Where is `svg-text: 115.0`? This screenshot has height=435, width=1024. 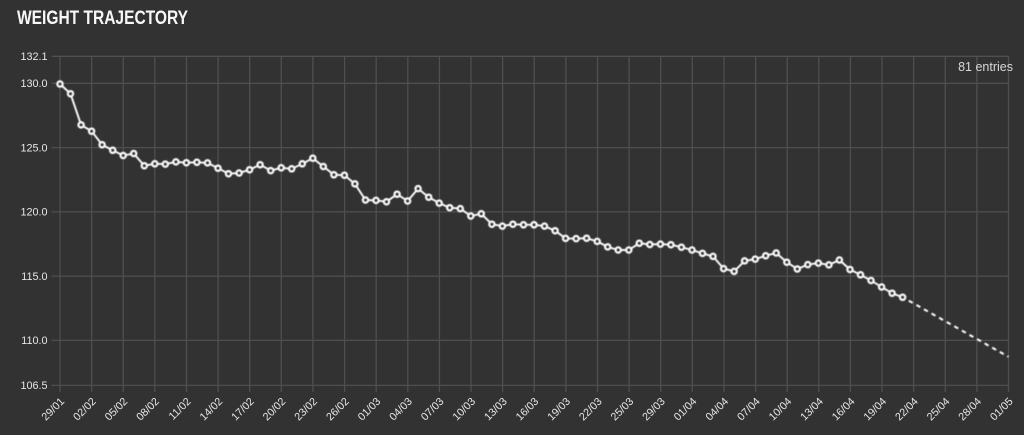 svg-text: 115.0 is located at coordinates (34, 277).